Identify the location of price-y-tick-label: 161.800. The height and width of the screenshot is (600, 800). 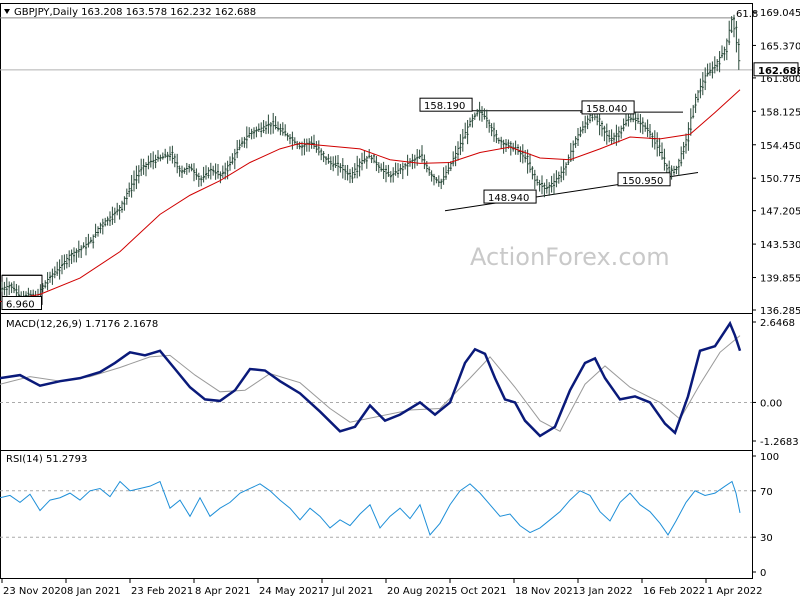
(780, 79).